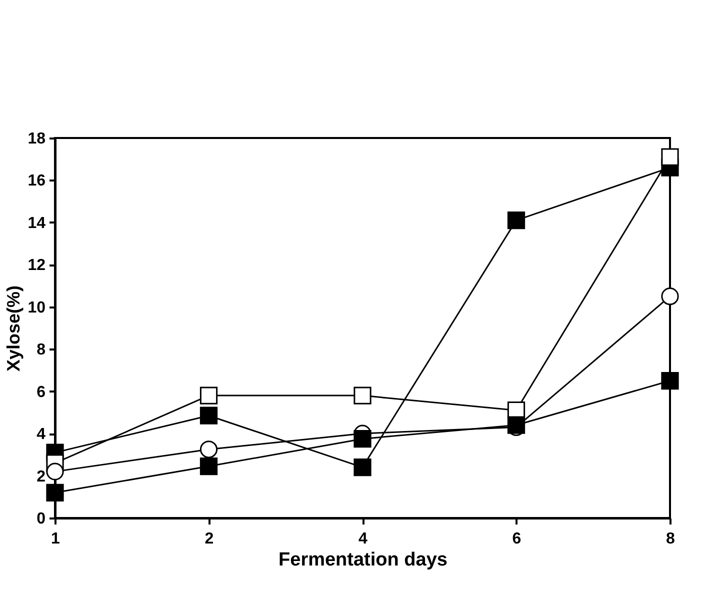 The height and width of the screenshot is (596, 713). Describe the element at coordinates (363, 539) in the screenshot. I see `x-tick-label: 4` at that location.